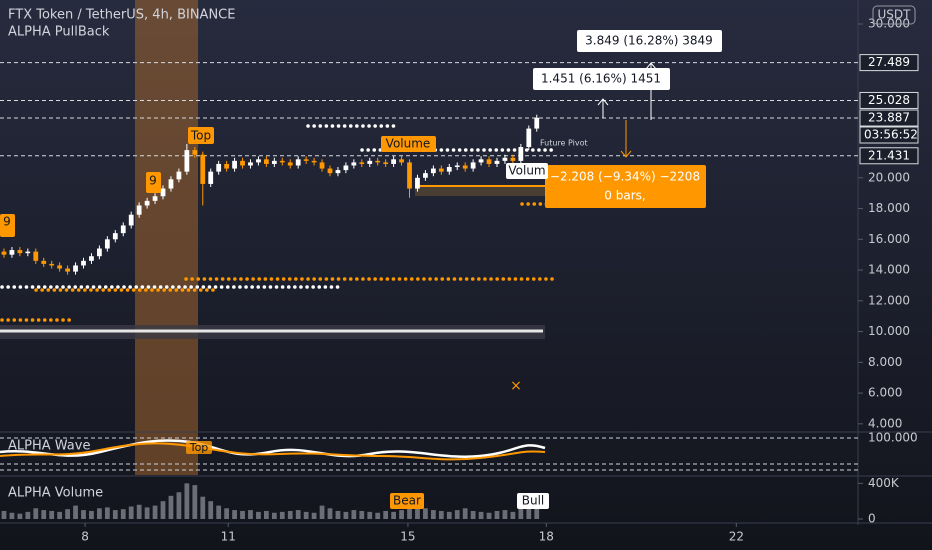  Describe the element at coordinates (516, 386) in the screenshot. I see `cross-marker: ×` at that location.